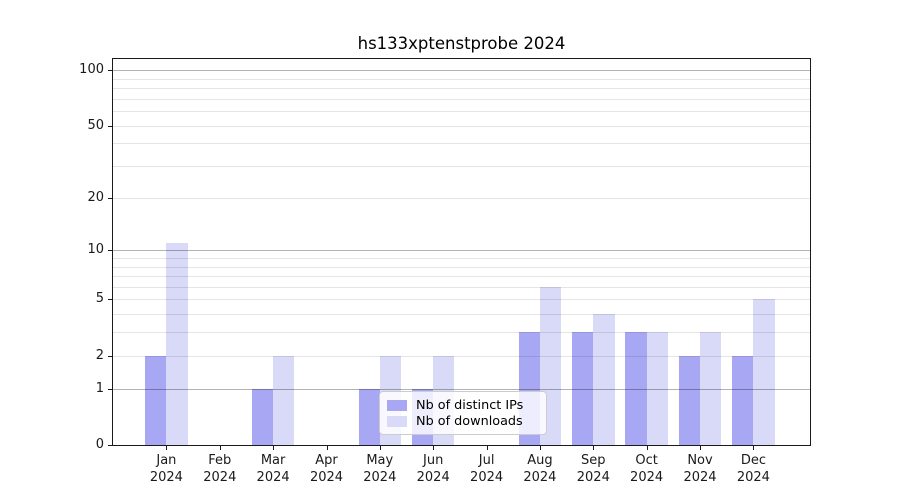 This screenshot has height=500, width=900. Describe the element at coordinates (99, 388) in the screenshot. I see `y-tick-label-1: 1` at that location.